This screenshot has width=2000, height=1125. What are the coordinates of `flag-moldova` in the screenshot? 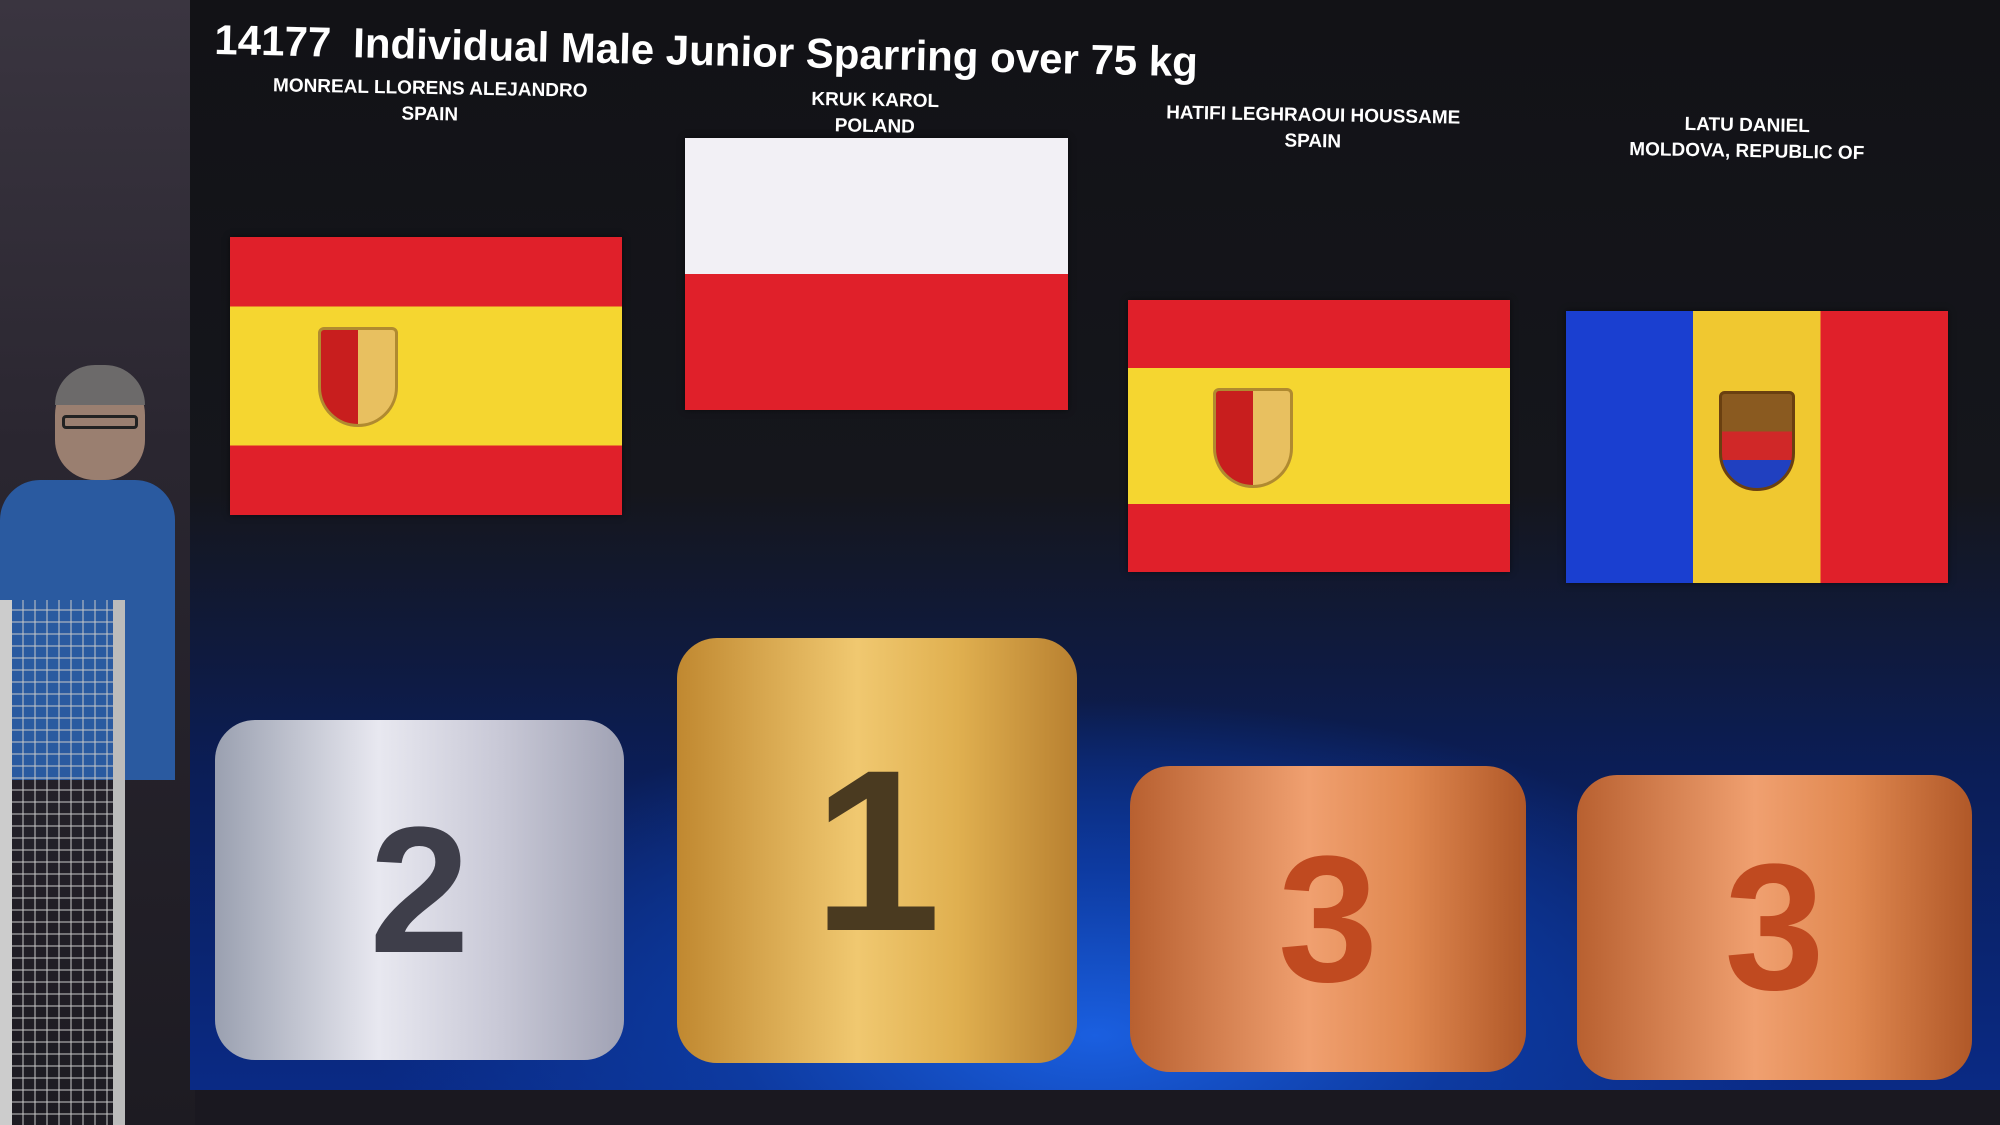 It's located at (1757, 447).